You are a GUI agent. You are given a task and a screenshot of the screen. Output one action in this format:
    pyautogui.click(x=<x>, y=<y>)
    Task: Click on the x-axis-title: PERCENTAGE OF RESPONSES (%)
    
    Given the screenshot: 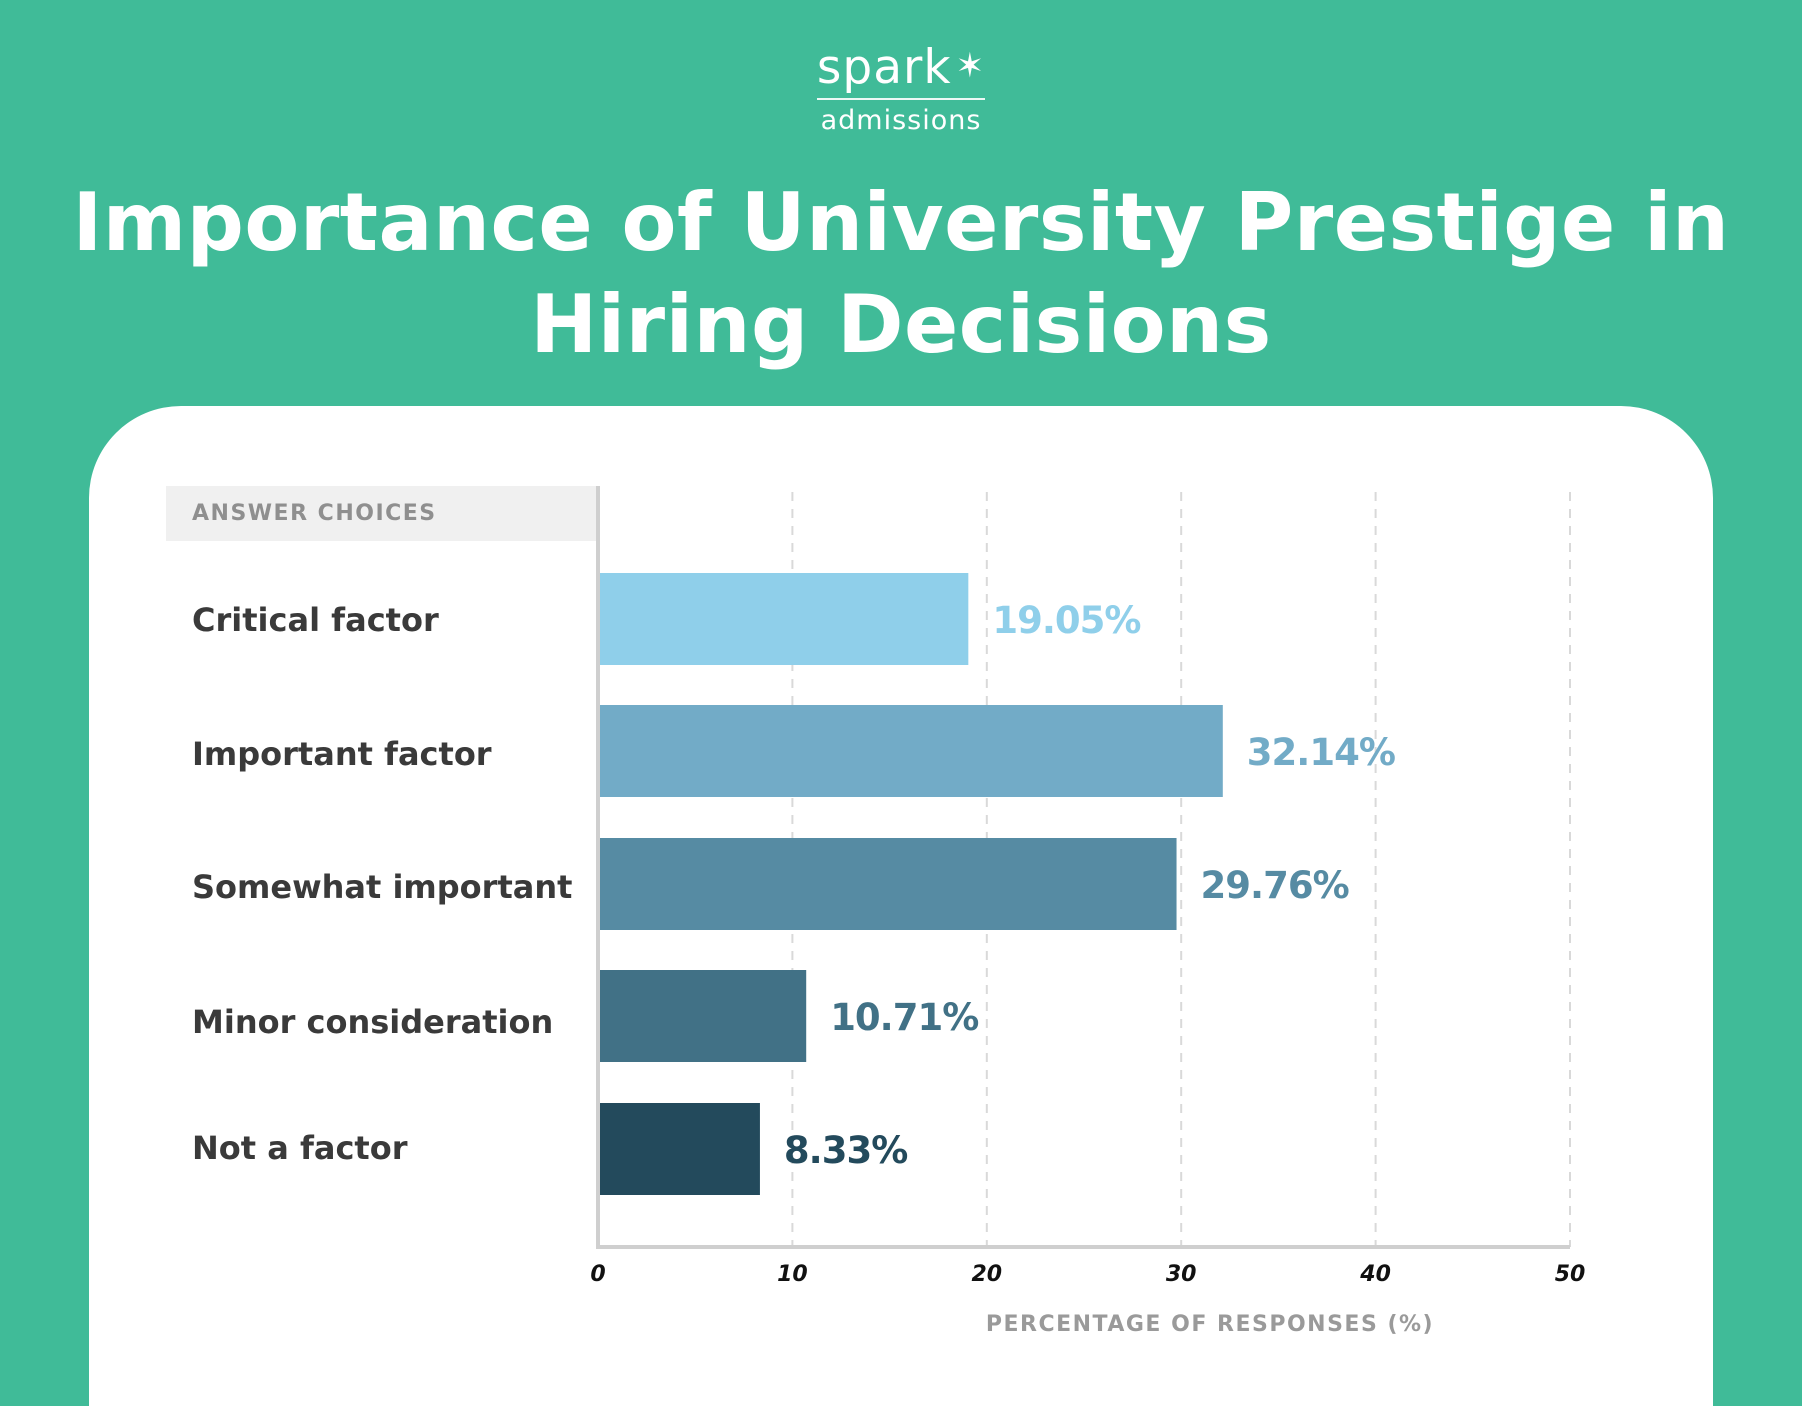 What is the action you would take?
    pyautogui.click(x=1210, y=1324)
    